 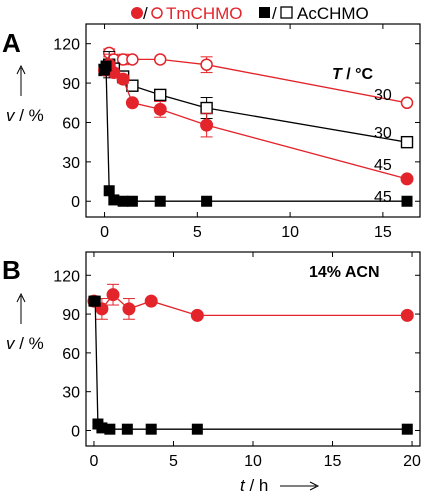 I want to click on panel-a-xtick-label-10: 10, so click(x=290, y=232).